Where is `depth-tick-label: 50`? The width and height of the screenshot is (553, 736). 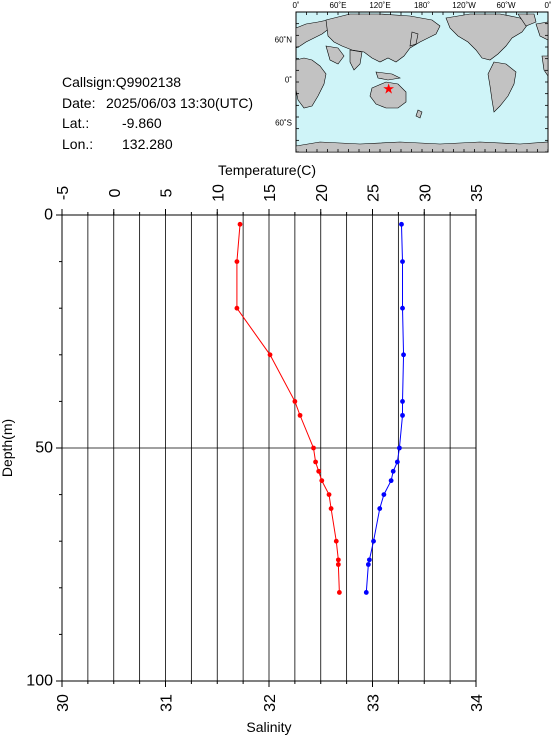
depth-tick-label: 50 is located at coordinates (44, 448).